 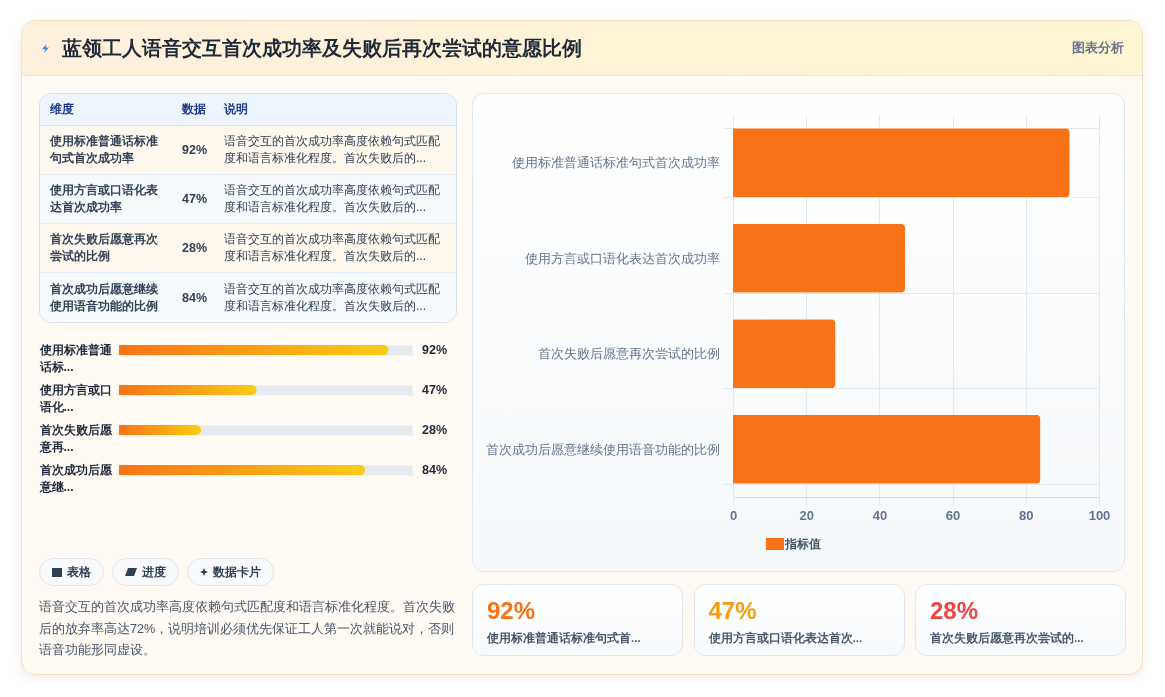 What do you see at coordinates (953, 515) in the screenshot?
I see `x-tick-label: 60` at bounding box center [953, 515].